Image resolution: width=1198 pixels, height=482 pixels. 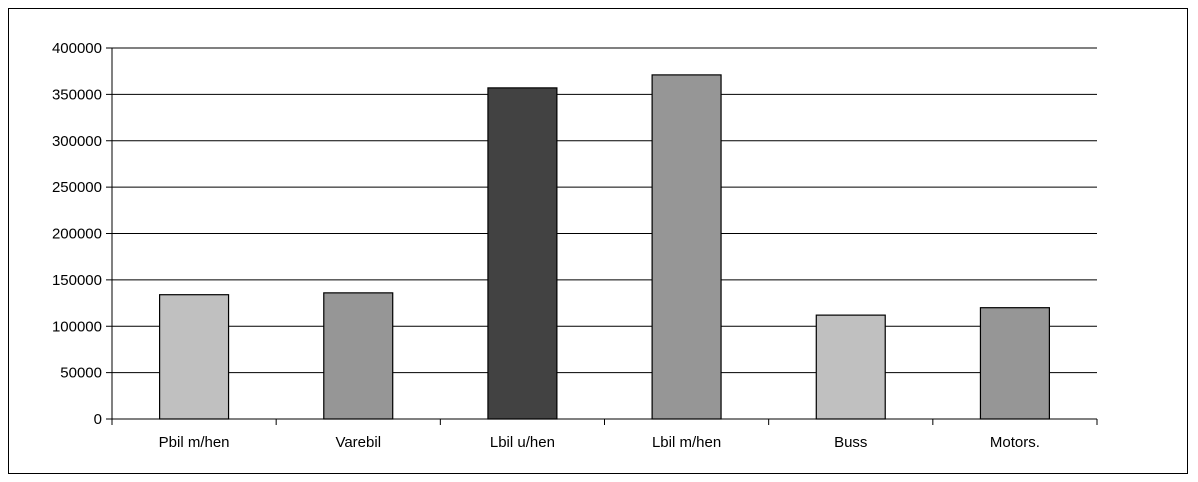 I want to click on bar-lbil-u-hen, so click(x=522, y=253).